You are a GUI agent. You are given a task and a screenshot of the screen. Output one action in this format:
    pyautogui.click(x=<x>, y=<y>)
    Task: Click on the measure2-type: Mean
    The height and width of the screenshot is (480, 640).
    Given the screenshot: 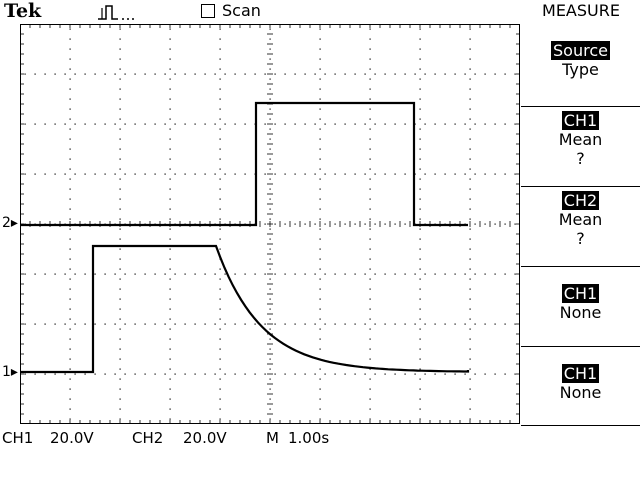 What is the action you would take?
    pyautogui.click(x=580, y=219)
    